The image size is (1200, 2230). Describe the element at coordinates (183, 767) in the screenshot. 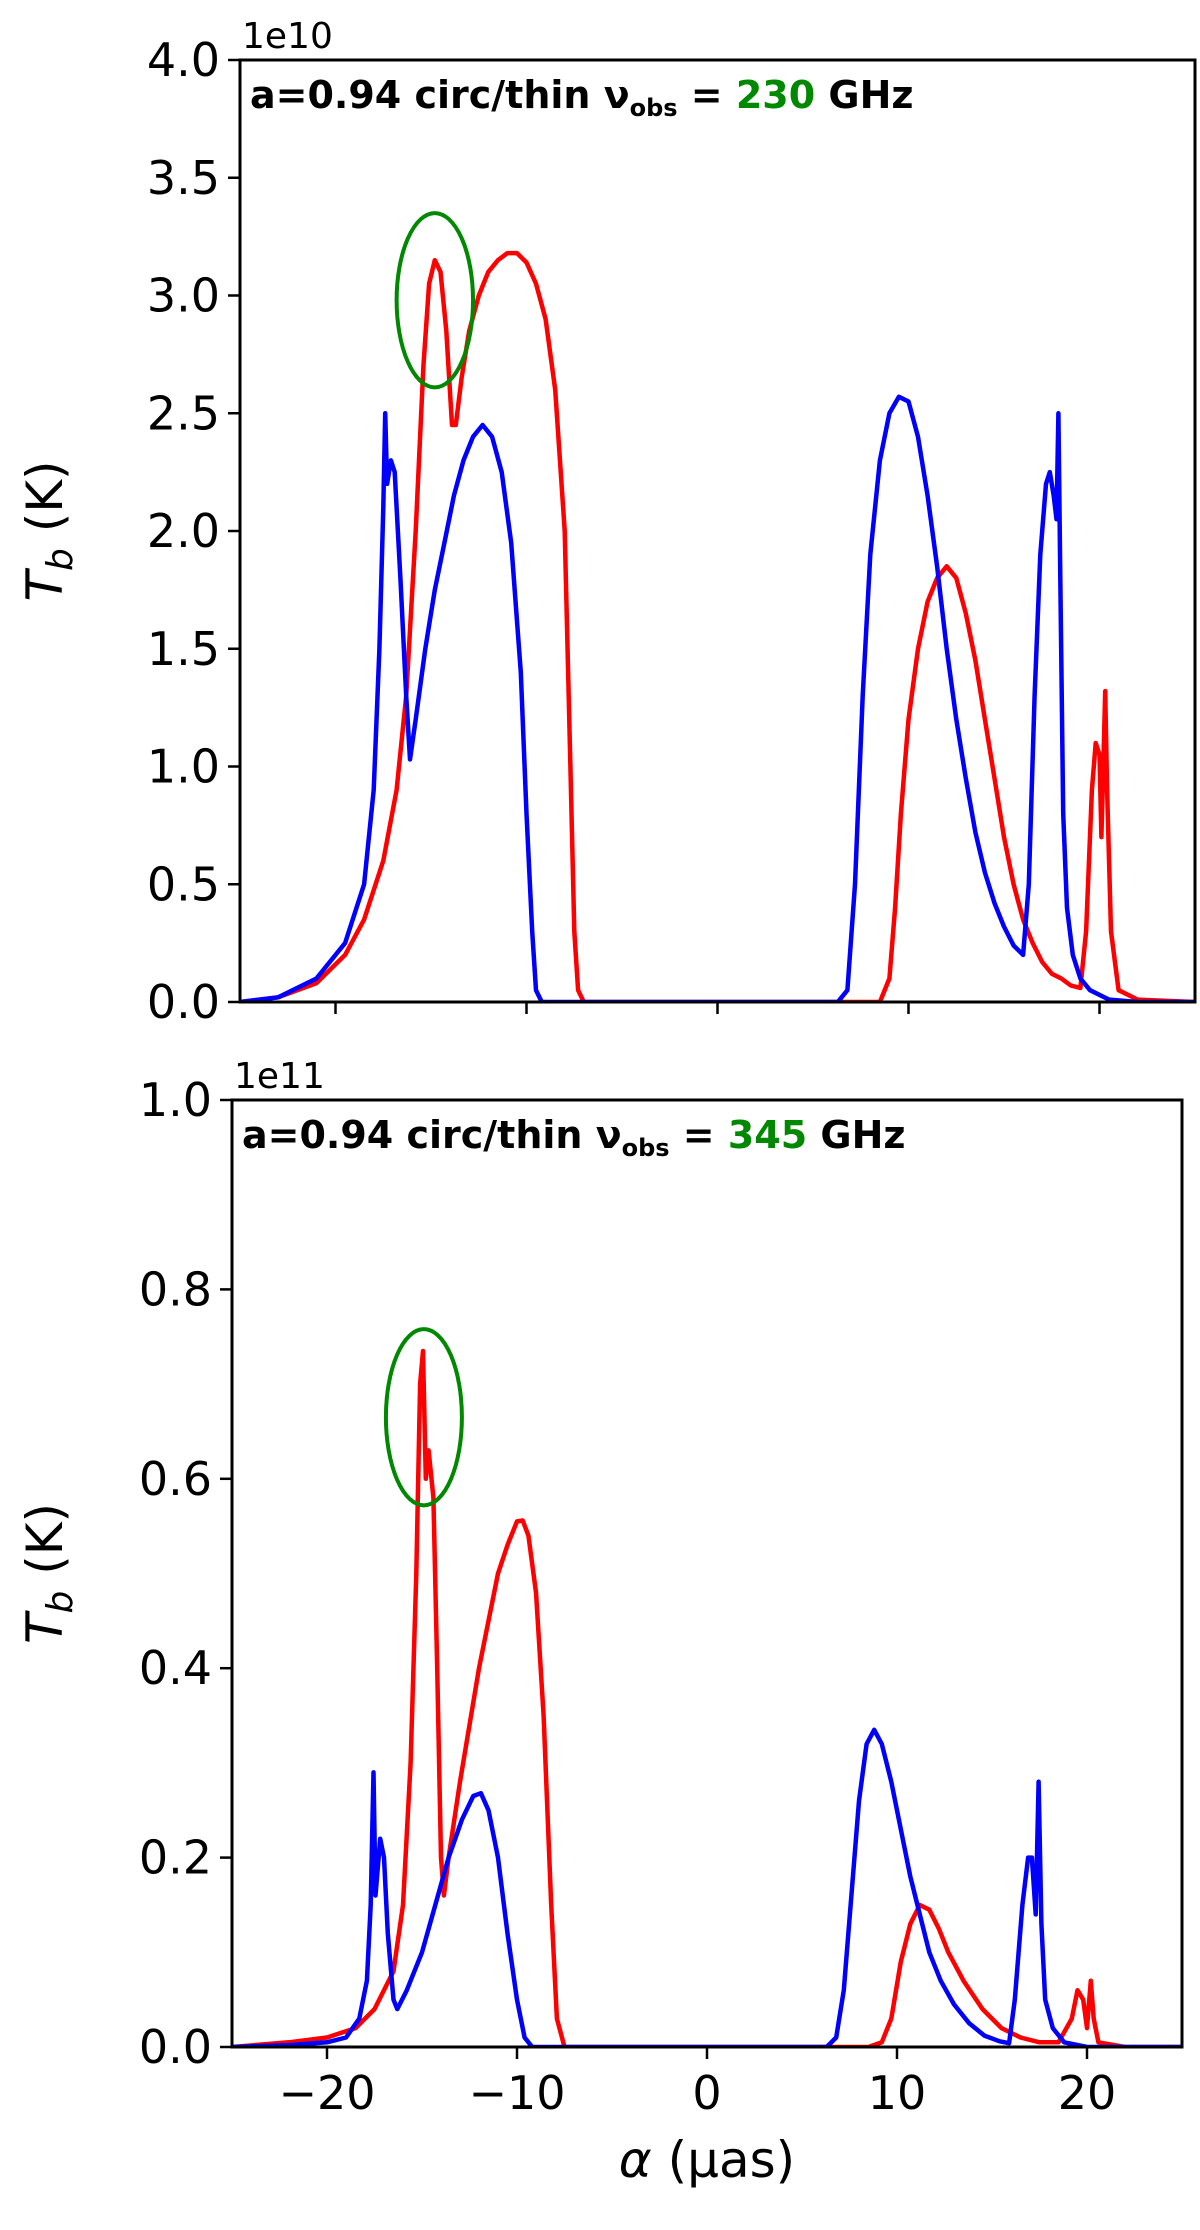

I see `top-ytick-label: 1.0` at that location.